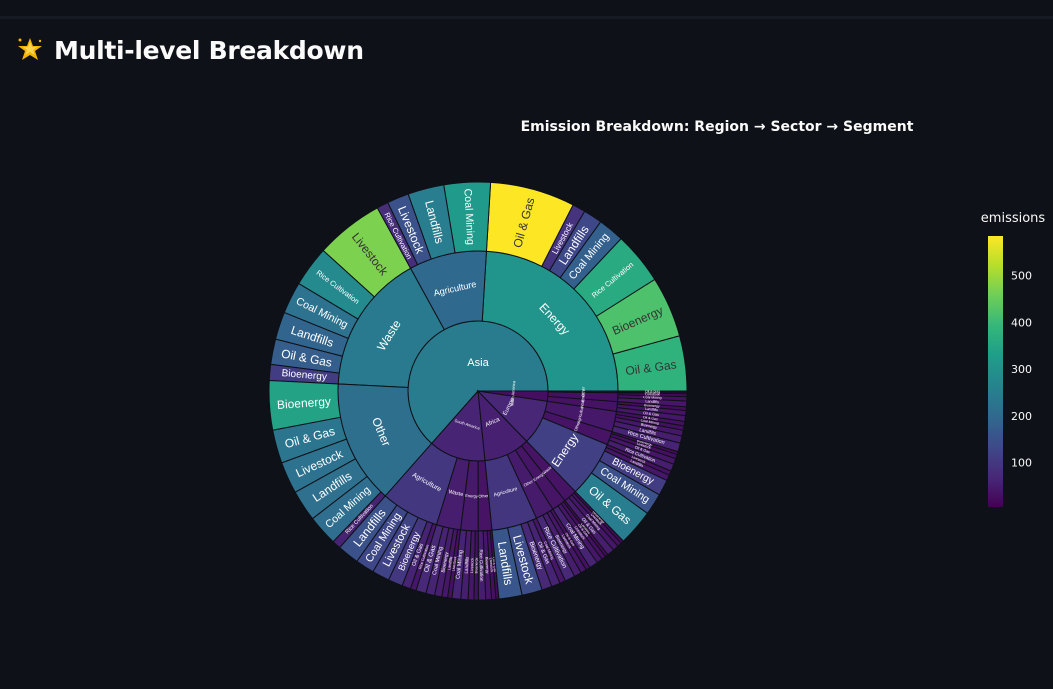 This screenshot has width=1053, height=689. I want to click on segment-label-europe-energy-landfills-3: Landfills, so click(637, 463).